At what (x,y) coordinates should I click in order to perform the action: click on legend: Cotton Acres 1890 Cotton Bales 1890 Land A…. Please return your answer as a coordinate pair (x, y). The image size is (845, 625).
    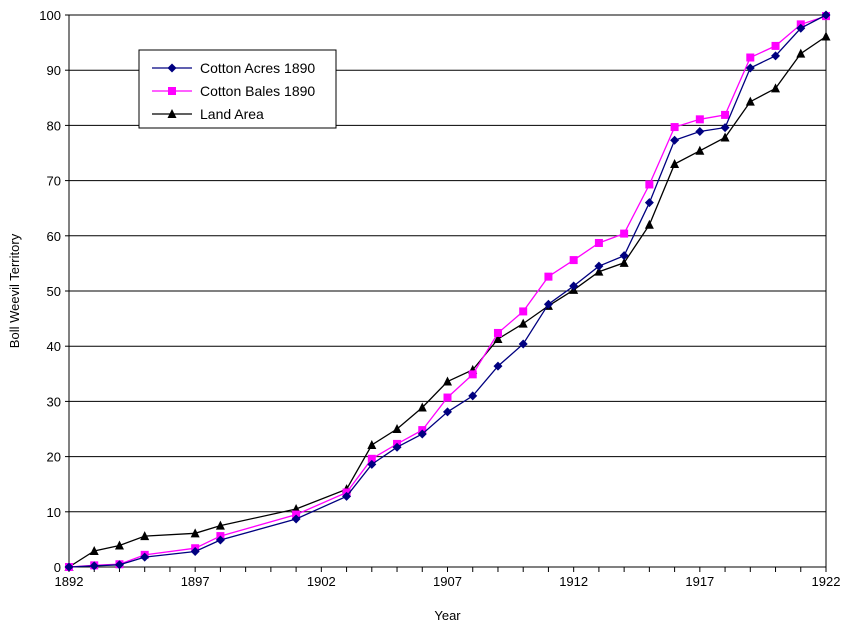
    Looking at the image, I should click on (237, 89).